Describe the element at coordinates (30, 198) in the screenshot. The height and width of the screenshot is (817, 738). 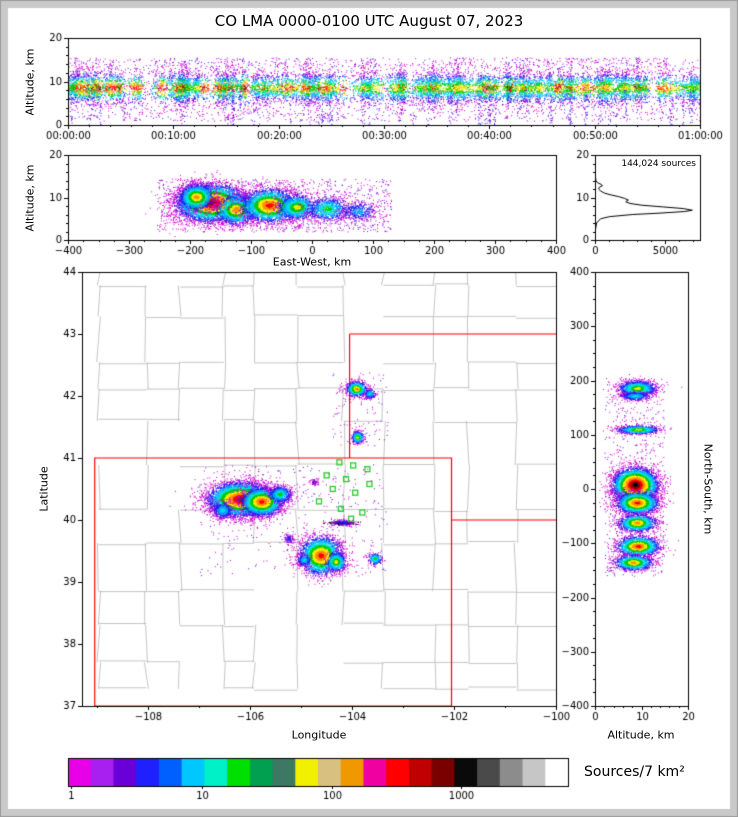
I see `east-west-ylabel: Altitude, km` at that location.